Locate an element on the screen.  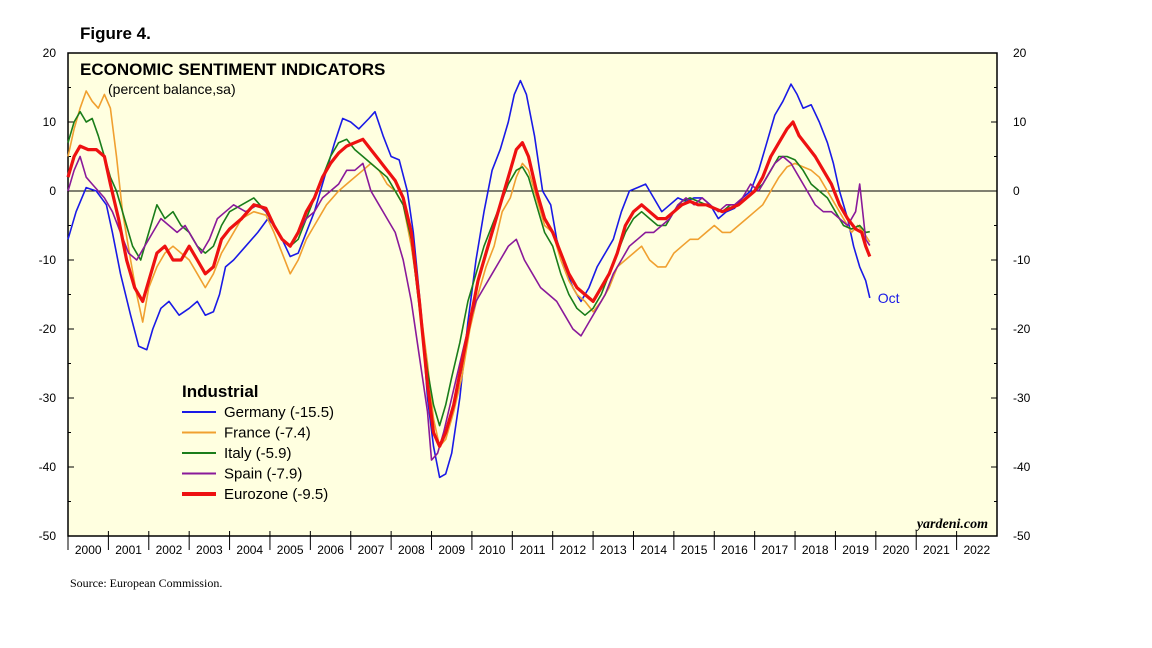
legend-label-spain: Spain (-7.9) is located at coordinates (263, 474).